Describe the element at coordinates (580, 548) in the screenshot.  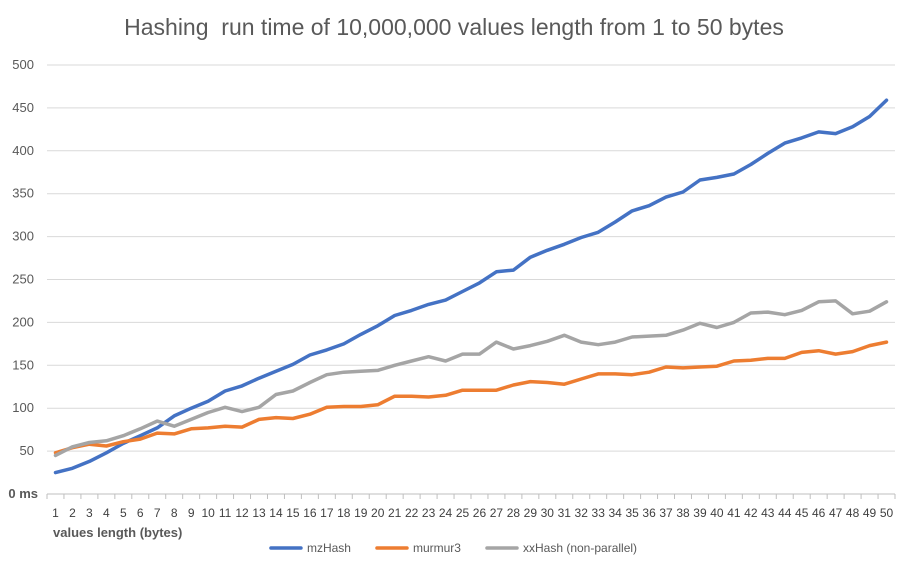
I see `legend-label: xxHash (non-parallel)` at that location.